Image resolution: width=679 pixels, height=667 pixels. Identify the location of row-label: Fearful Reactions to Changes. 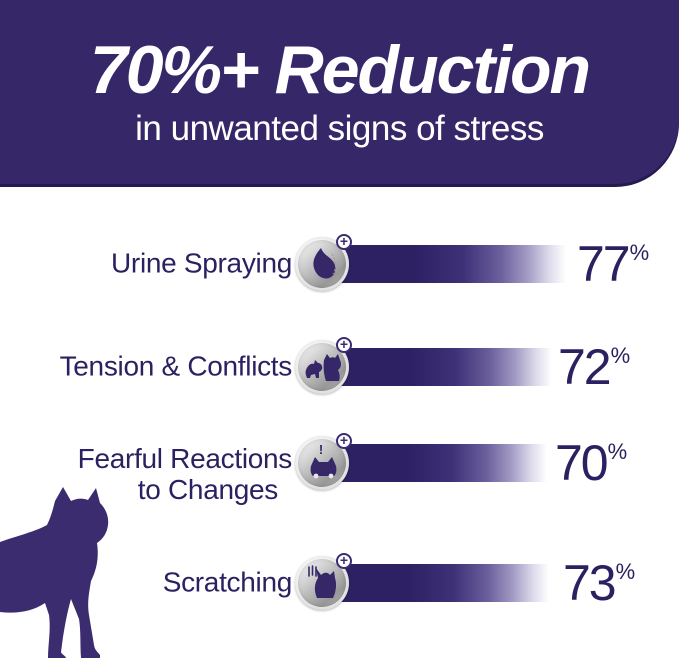
(146, 474).